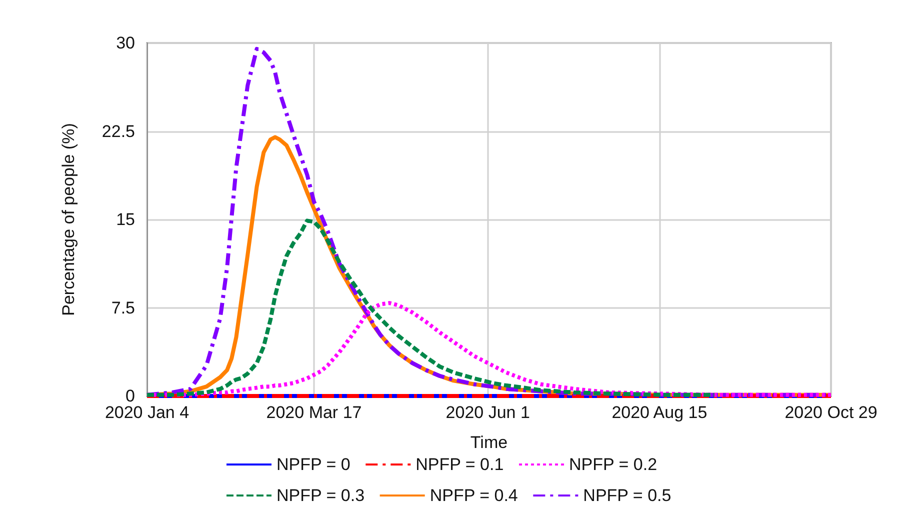 The height and width of the screenshot is (531, 897). What do you see at coordinates (488, 412) in the screenshot?
I see `x-tick-label: 2020 Jun 1` at bounding box center [488, 412].